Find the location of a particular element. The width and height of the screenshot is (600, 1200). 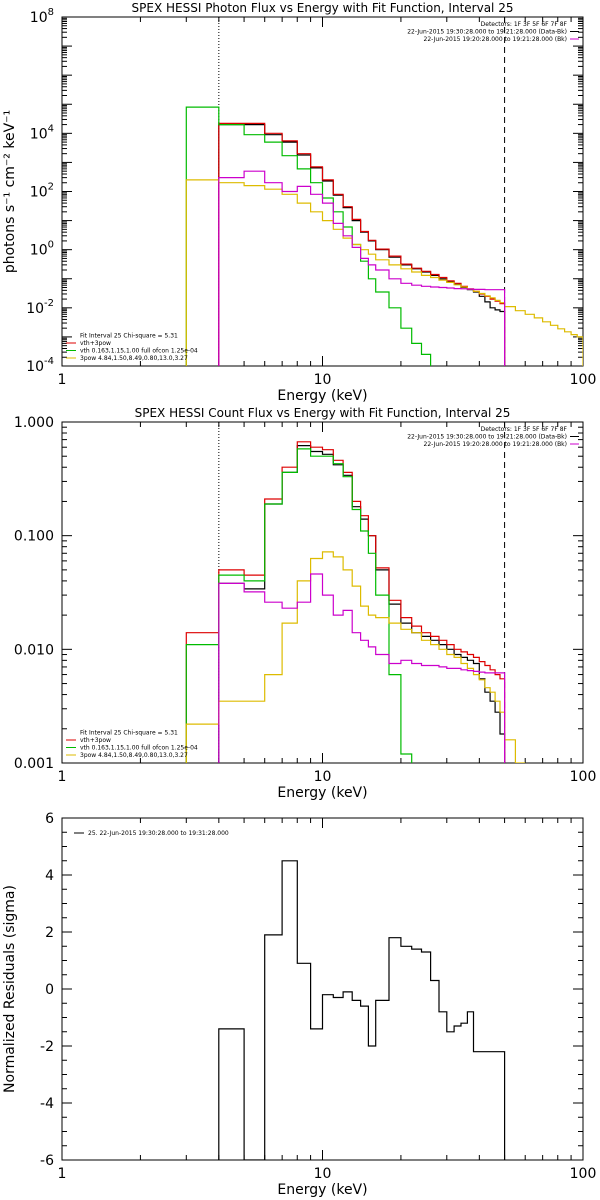

y-tick-label: -6 is located at coordinates (47, 1161).